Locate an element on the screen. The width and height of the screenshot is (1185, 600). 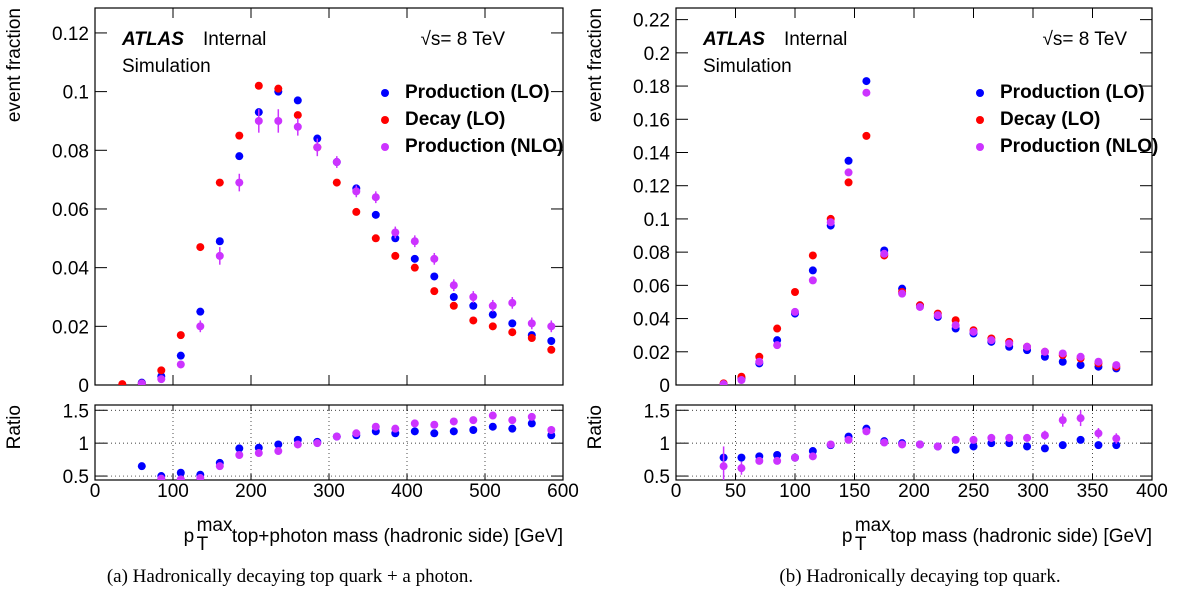
markers is located at coordinates (346, 445).